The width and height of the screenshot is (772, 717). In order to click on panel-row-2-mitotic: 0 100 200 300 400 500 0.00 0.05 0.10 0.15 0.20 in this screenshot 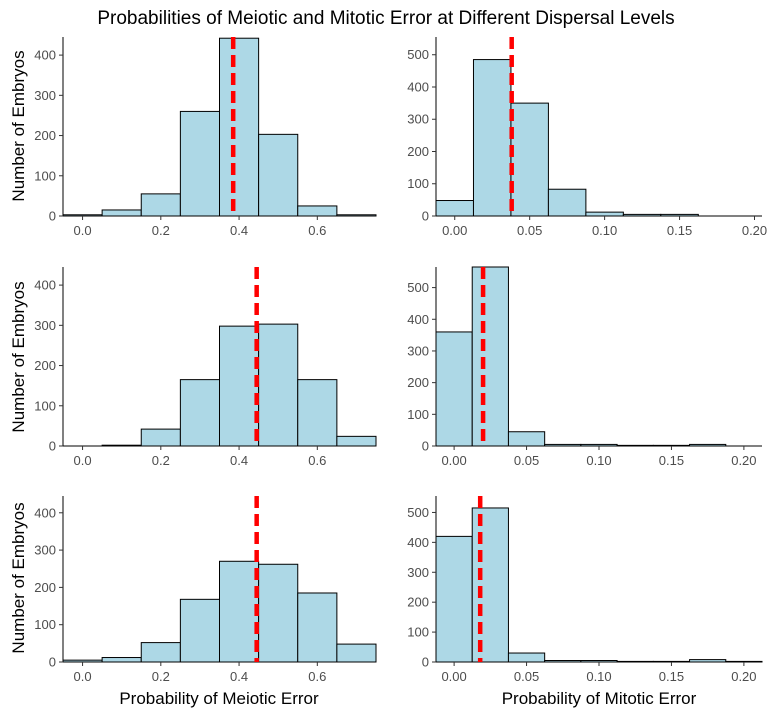, I will do `click(584, 367)`.